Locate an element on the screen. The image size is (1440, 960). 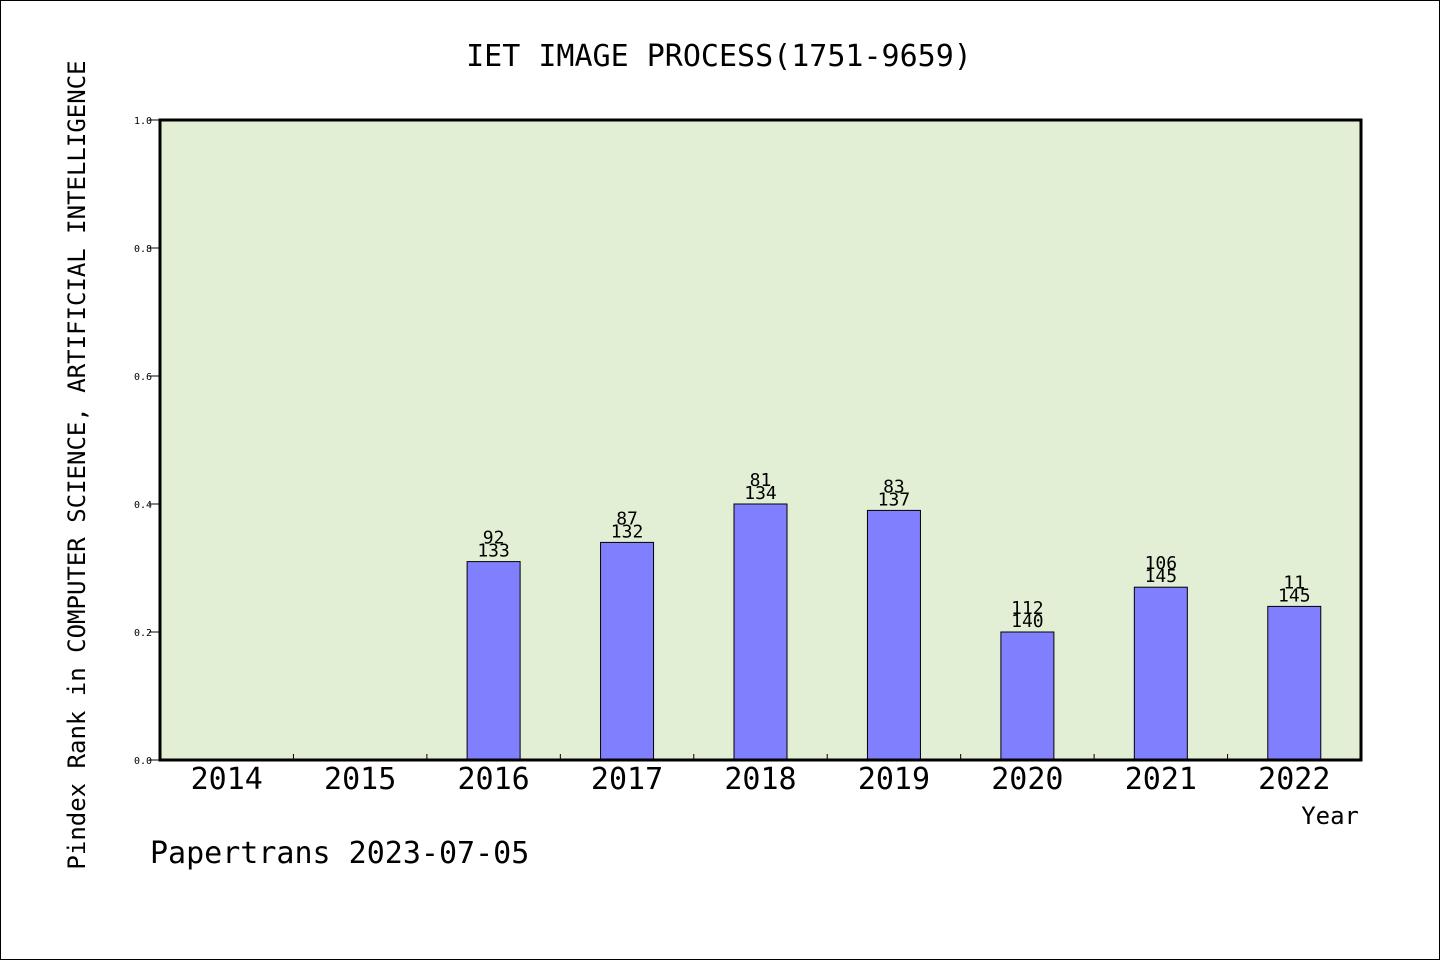
y-tick-label: 0.6 is located at coordinates (143, 377).